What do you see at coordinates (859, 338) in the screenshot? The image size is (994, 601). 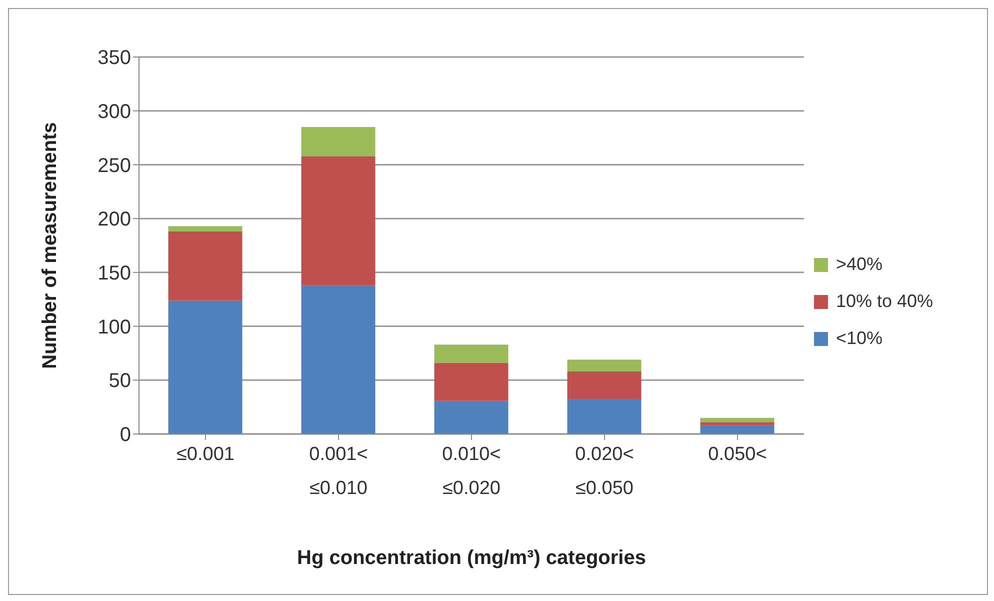 I see `legend-label: <10%` at bounding box center [859, 338].